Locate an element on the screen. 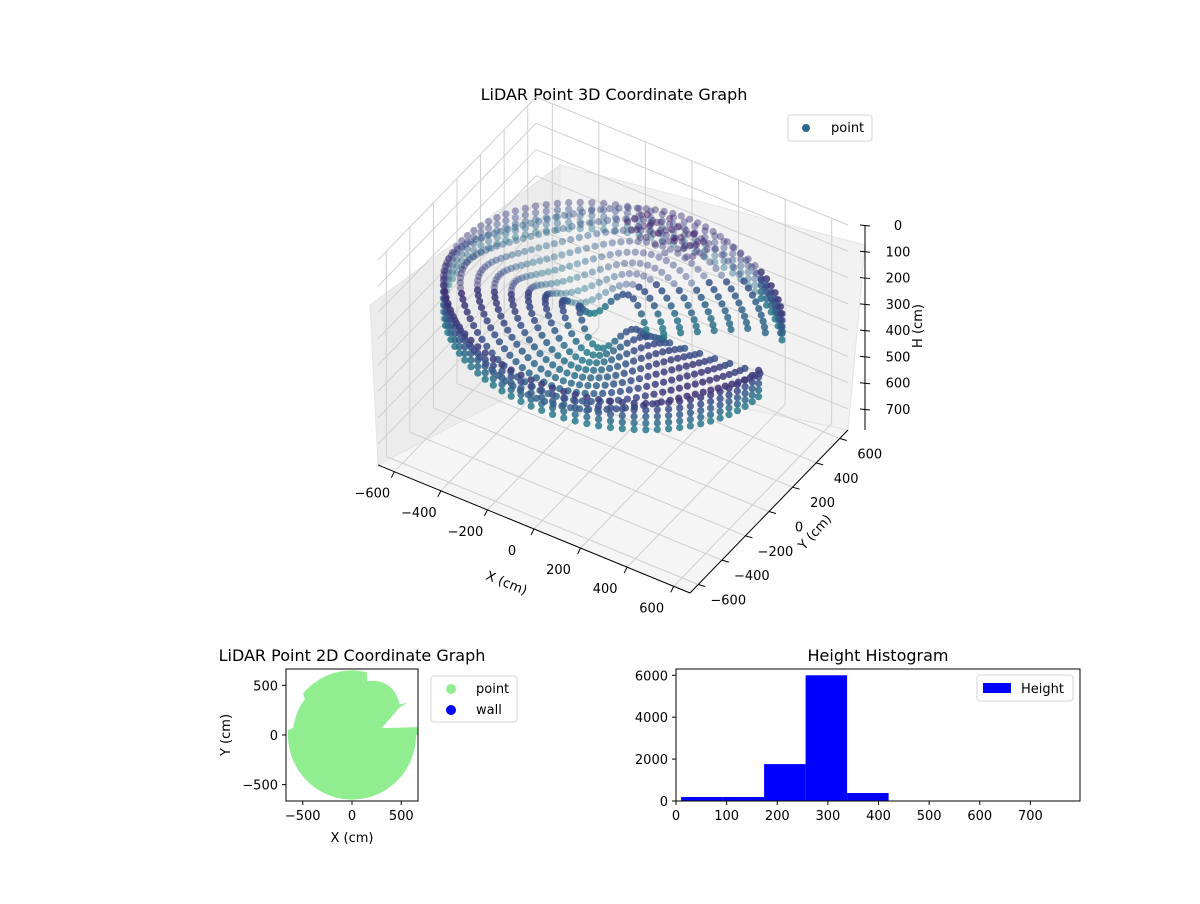 The image size is (1200, 904). scatter3d-xtick: −600 is located at coordinates (372, 494).